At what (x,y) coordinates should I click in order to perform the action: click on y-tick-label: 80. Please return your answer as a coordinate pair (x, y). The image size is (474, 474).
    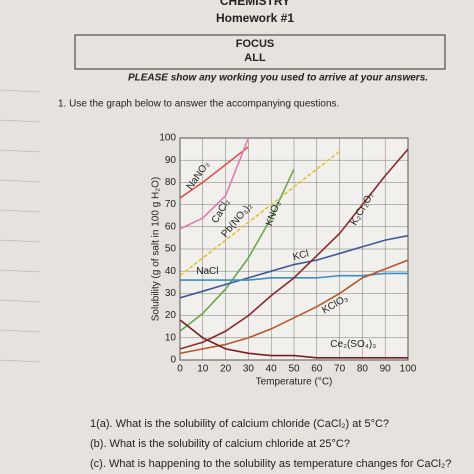
    Looking at the image, I should click on (171, 182).